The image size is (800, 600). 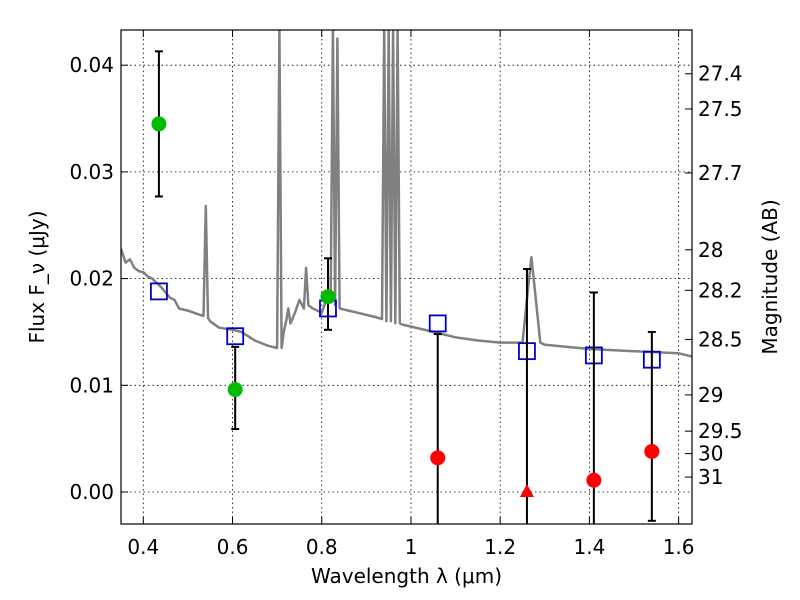 I want to click on x-tick-label: 1.6, so click(x=679, y=547).